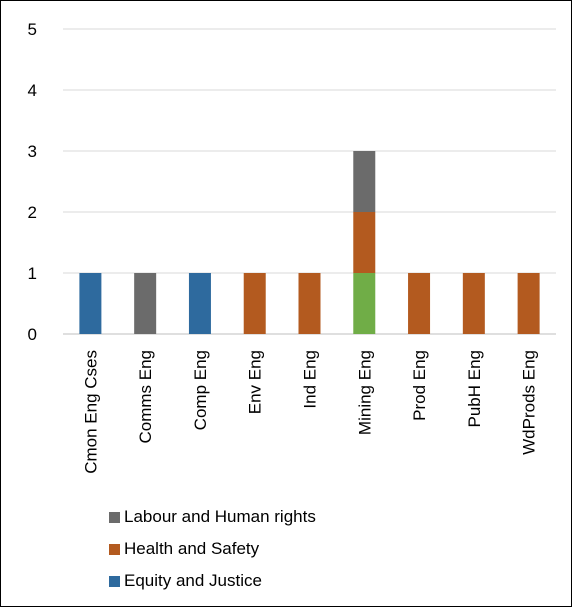  What do you see at coordinates (200, 390) in the screenshot?
I see `x-category-label: Comp Eng` at bounding box center [200, 390].